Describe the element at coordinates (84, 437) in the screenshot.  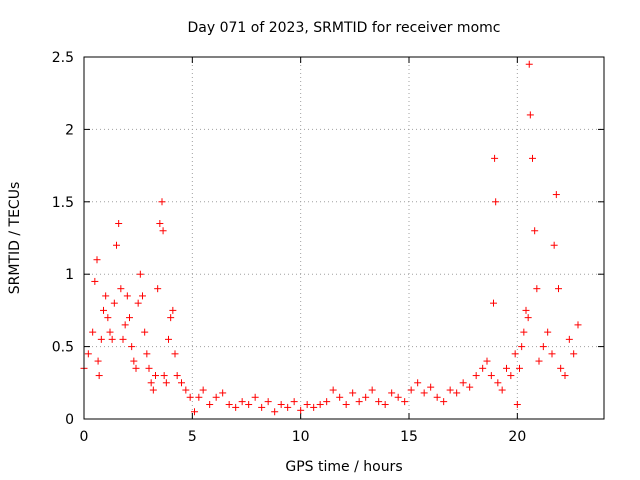
I see `x-tick-label: 0` at that location.